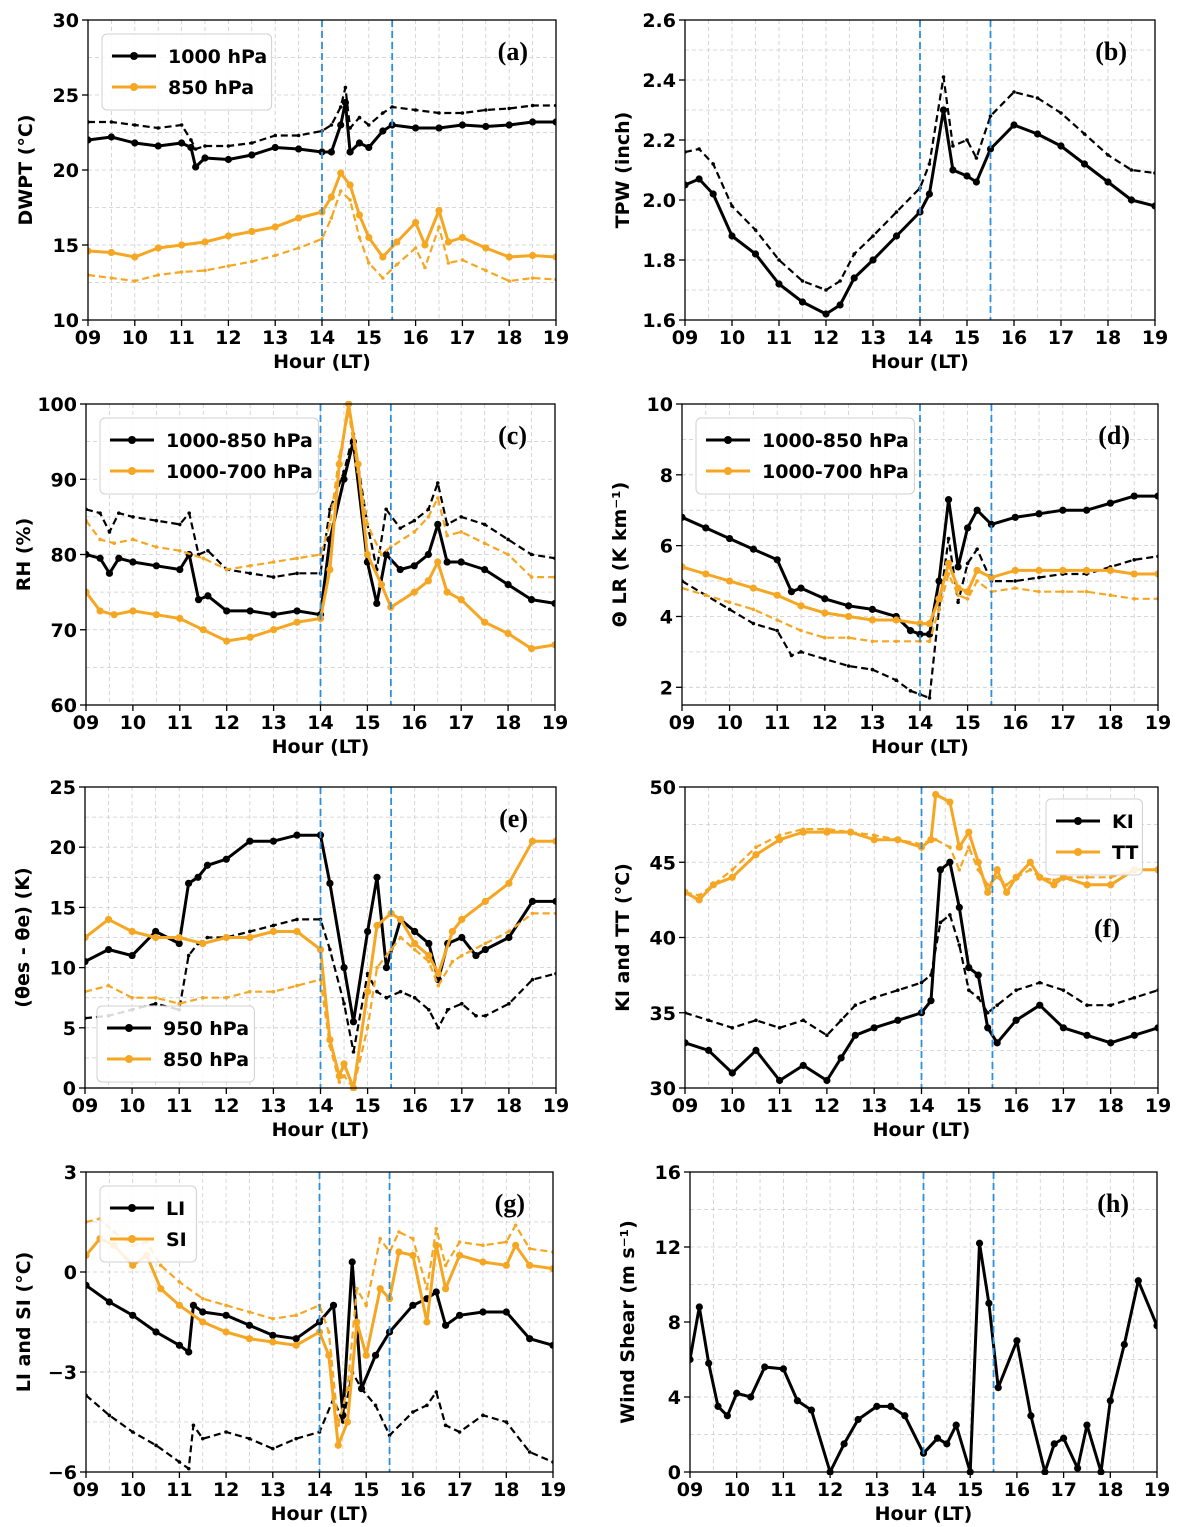  What do you see at coordinates (187, 72) in the screenshot?
I see `legend: 1000 hPa 850 hPa` at bounding box center [187, 72].